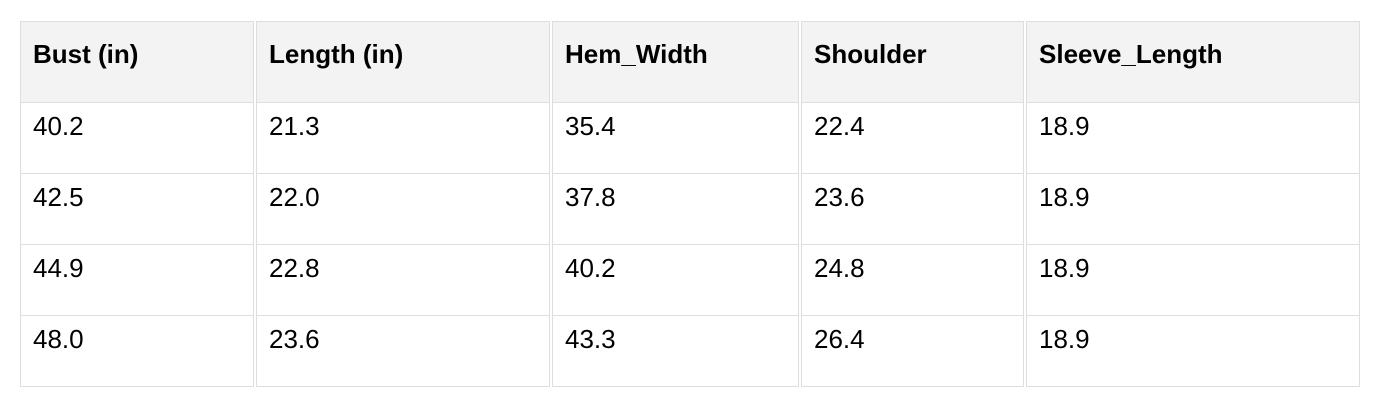 The height and width of the screenshot is (413, 1381). What do you see at coordinates (403, 138) in the screenshot?
I see `table-cell: 21.3` at bounding box center [403, 138].